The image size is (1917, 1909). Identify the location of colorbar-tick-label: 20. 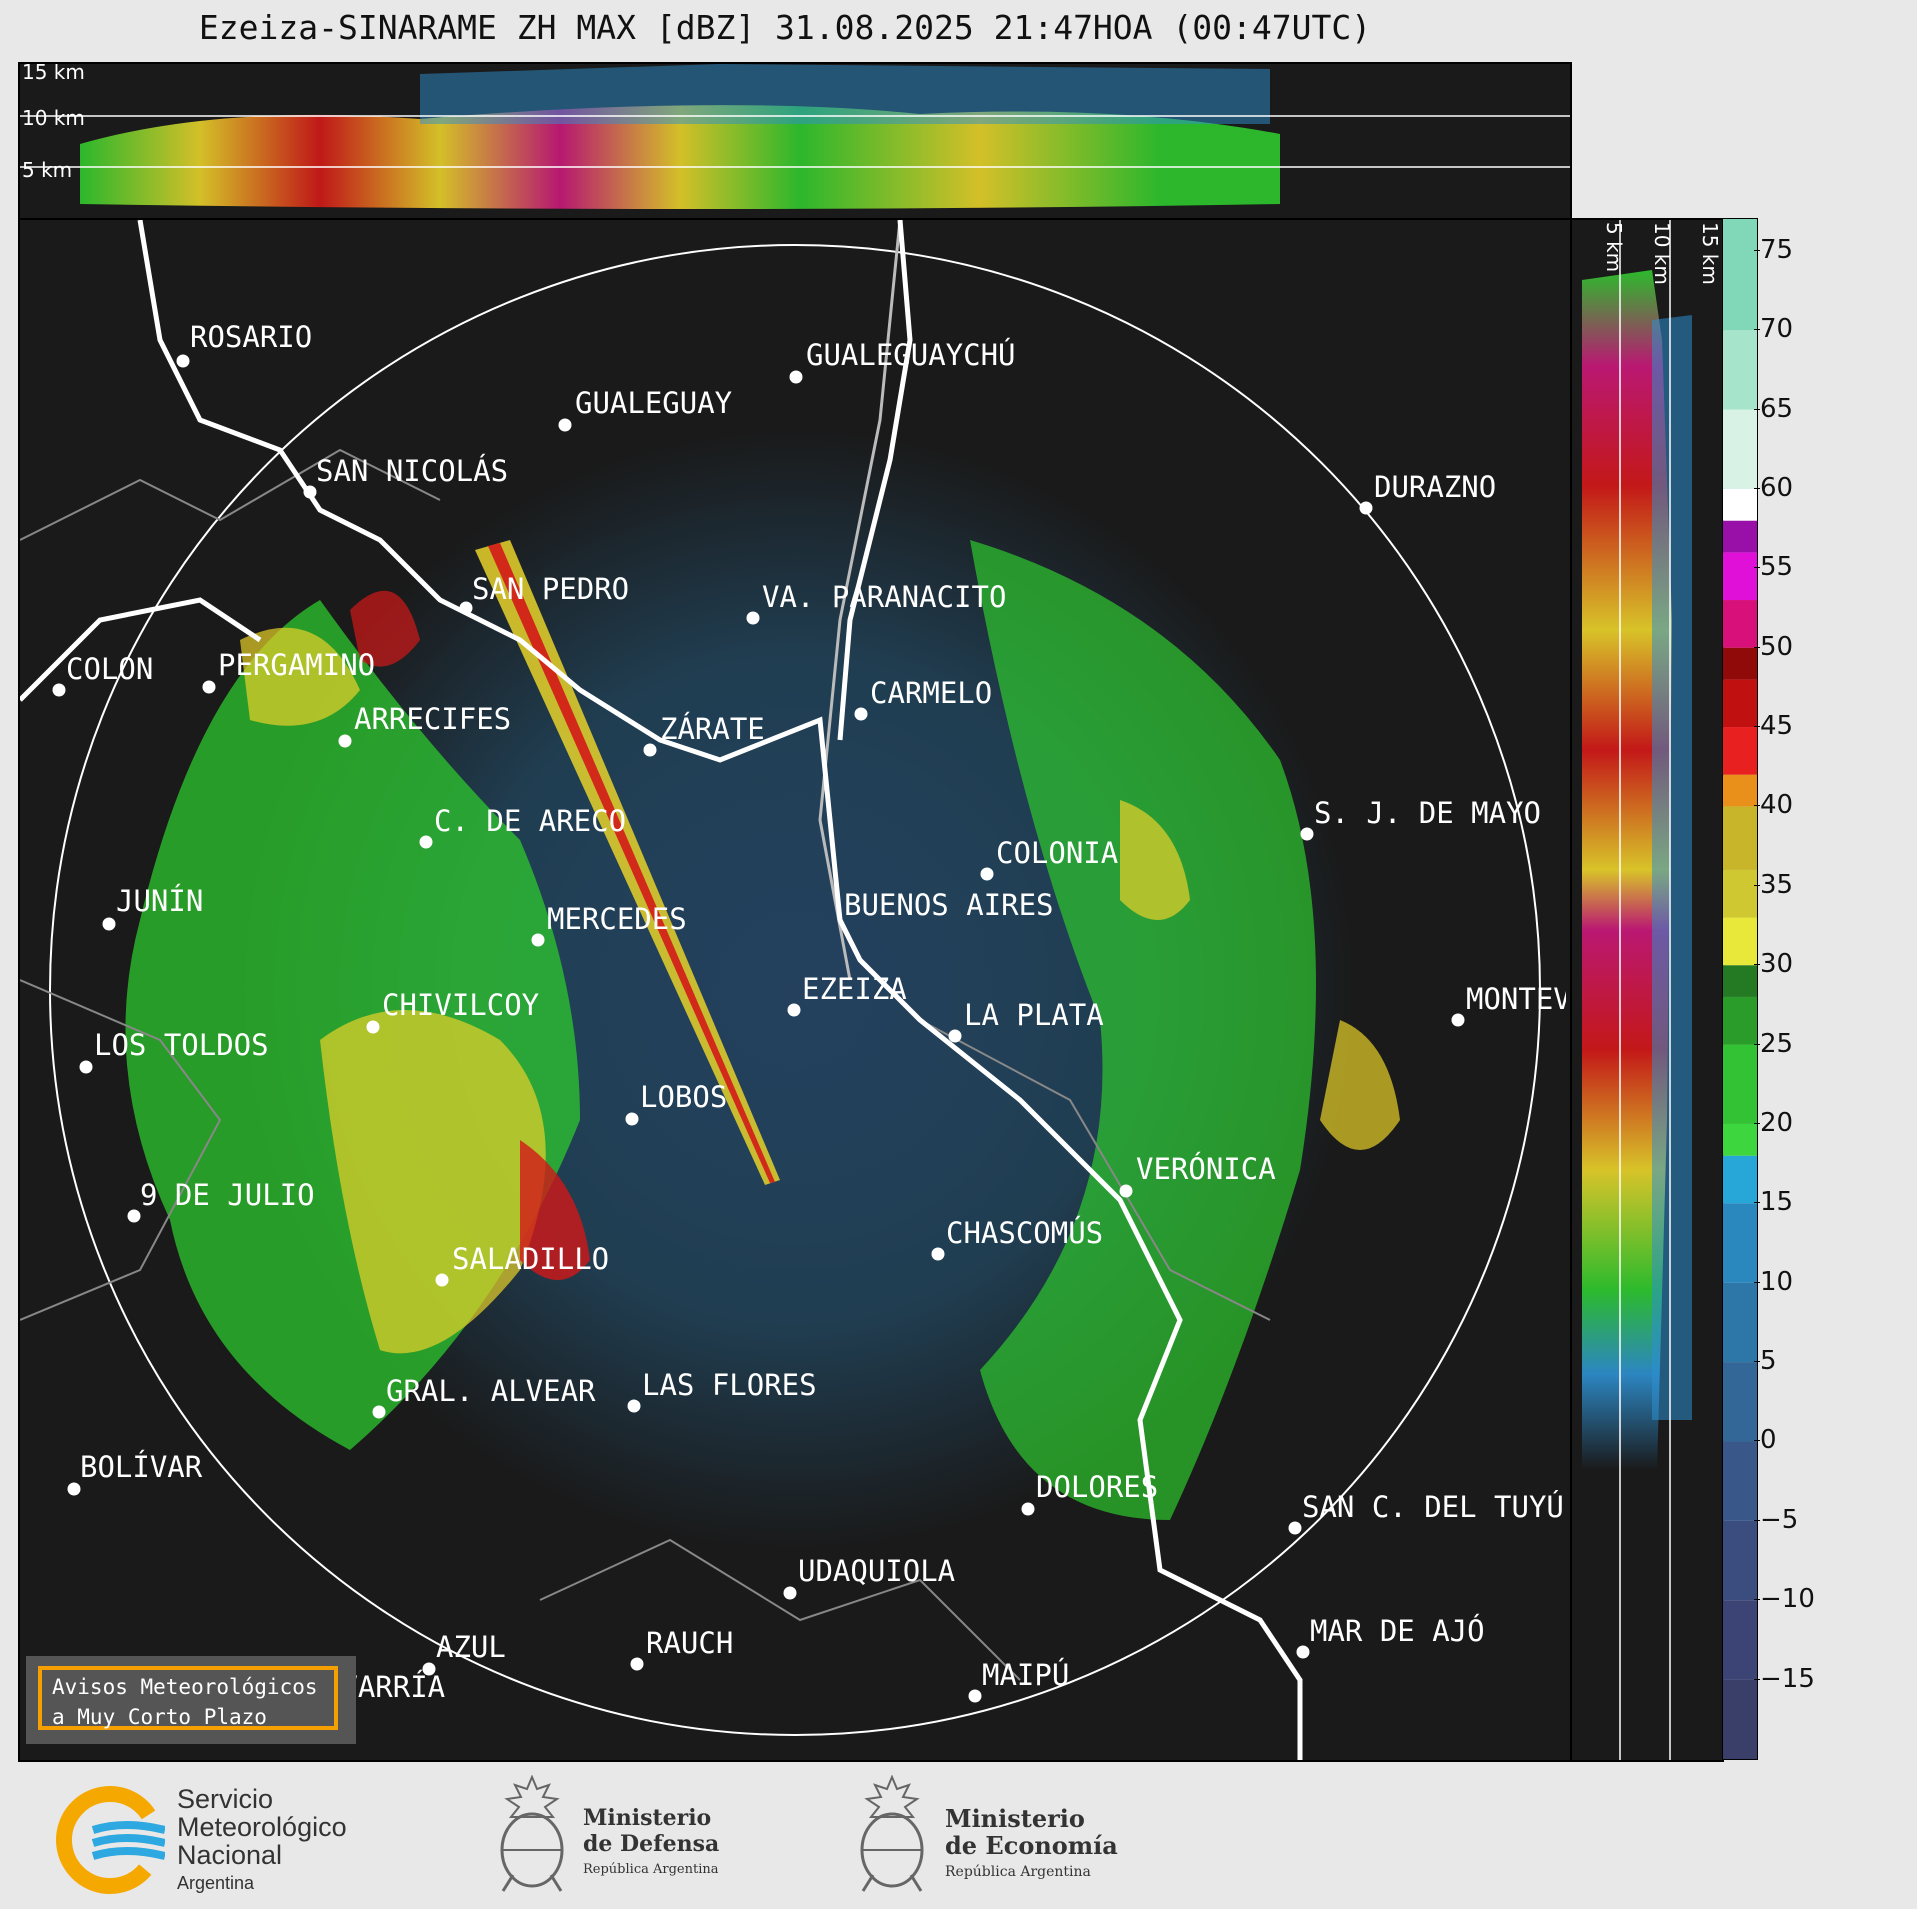
(1773, 1122).